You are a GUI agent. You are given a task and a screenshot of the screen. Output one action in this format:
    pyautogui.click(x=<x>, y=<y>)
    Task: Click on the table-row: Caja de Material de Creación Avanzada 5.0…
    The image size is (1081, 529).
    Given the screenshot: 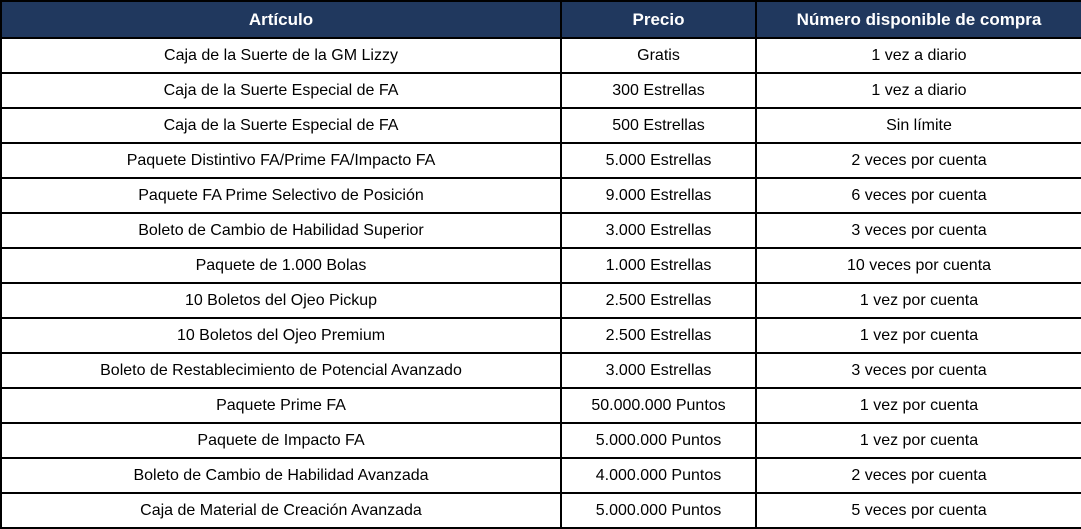 What is the action you would take?
    pyautogui.click(x=540, y=510)
    